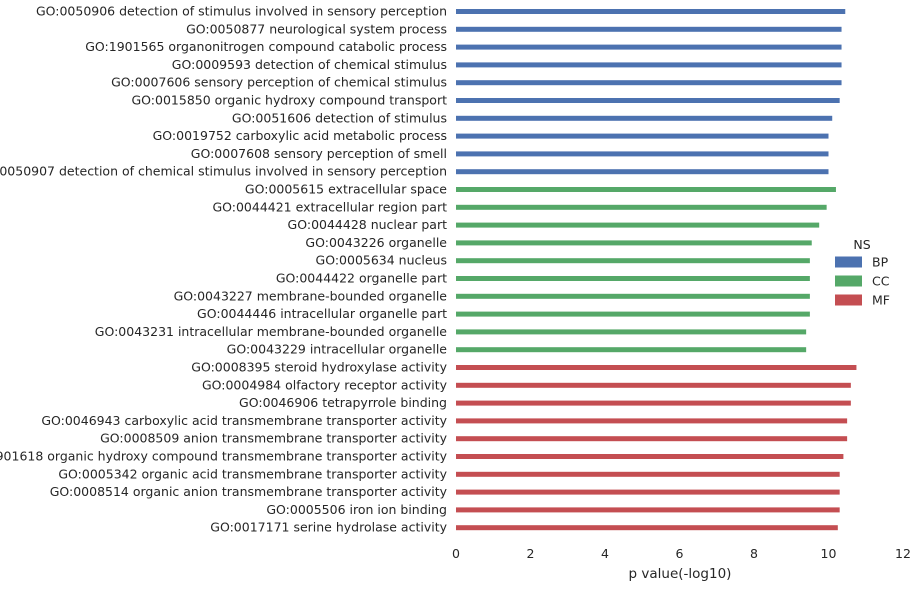 The height and width of the screenshot is (591, 916). What do you see at coordinates (881, 281) in the screenshot?
I see `legend-label-cc: CC` at bounding box center [881, 281].